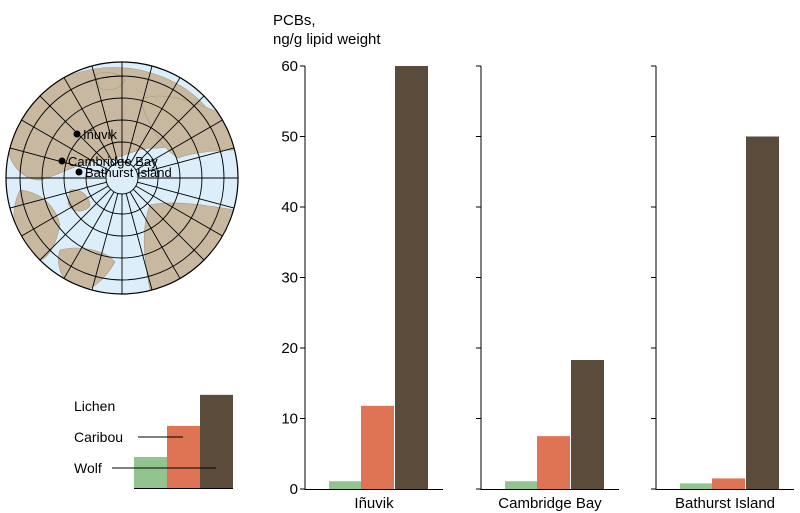 The width and height of the screenshot is (800, 513). I want to click on x-category-label: Bathurst Island, so click(725, 503).